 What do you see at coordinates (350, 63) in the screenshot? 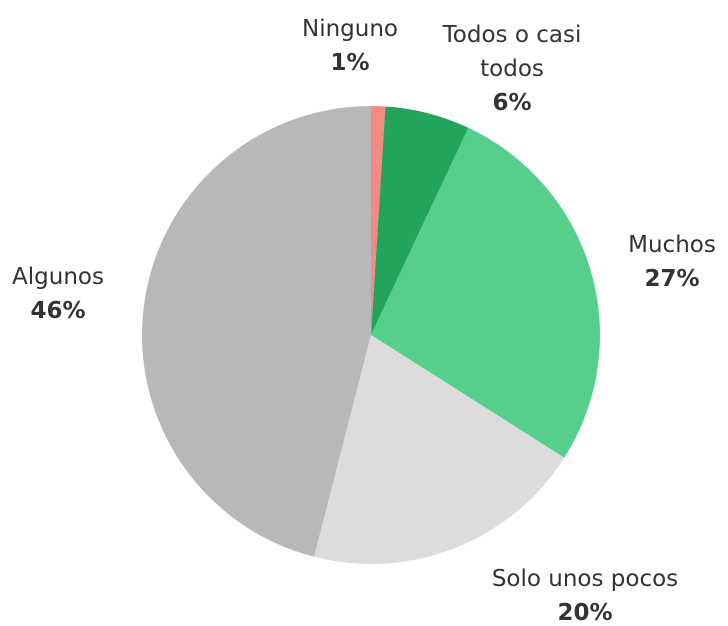
I see `value-label: 1%` at bounding box center [350, 63].